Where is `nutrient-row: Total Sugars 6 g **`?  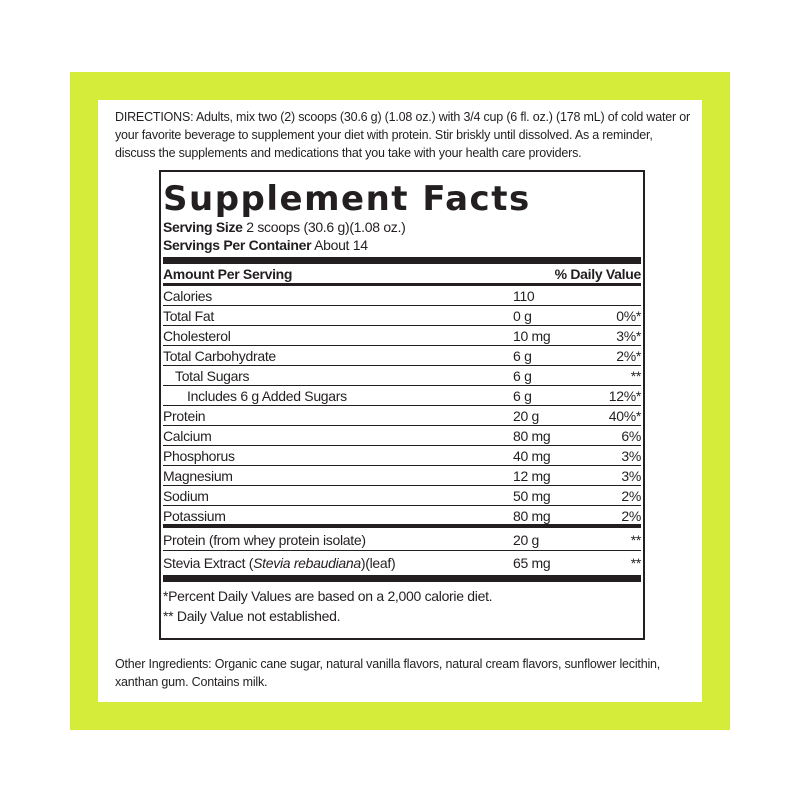 nutrient-row: Total Sugars 6 g ** is located at coordinates (402, 376).